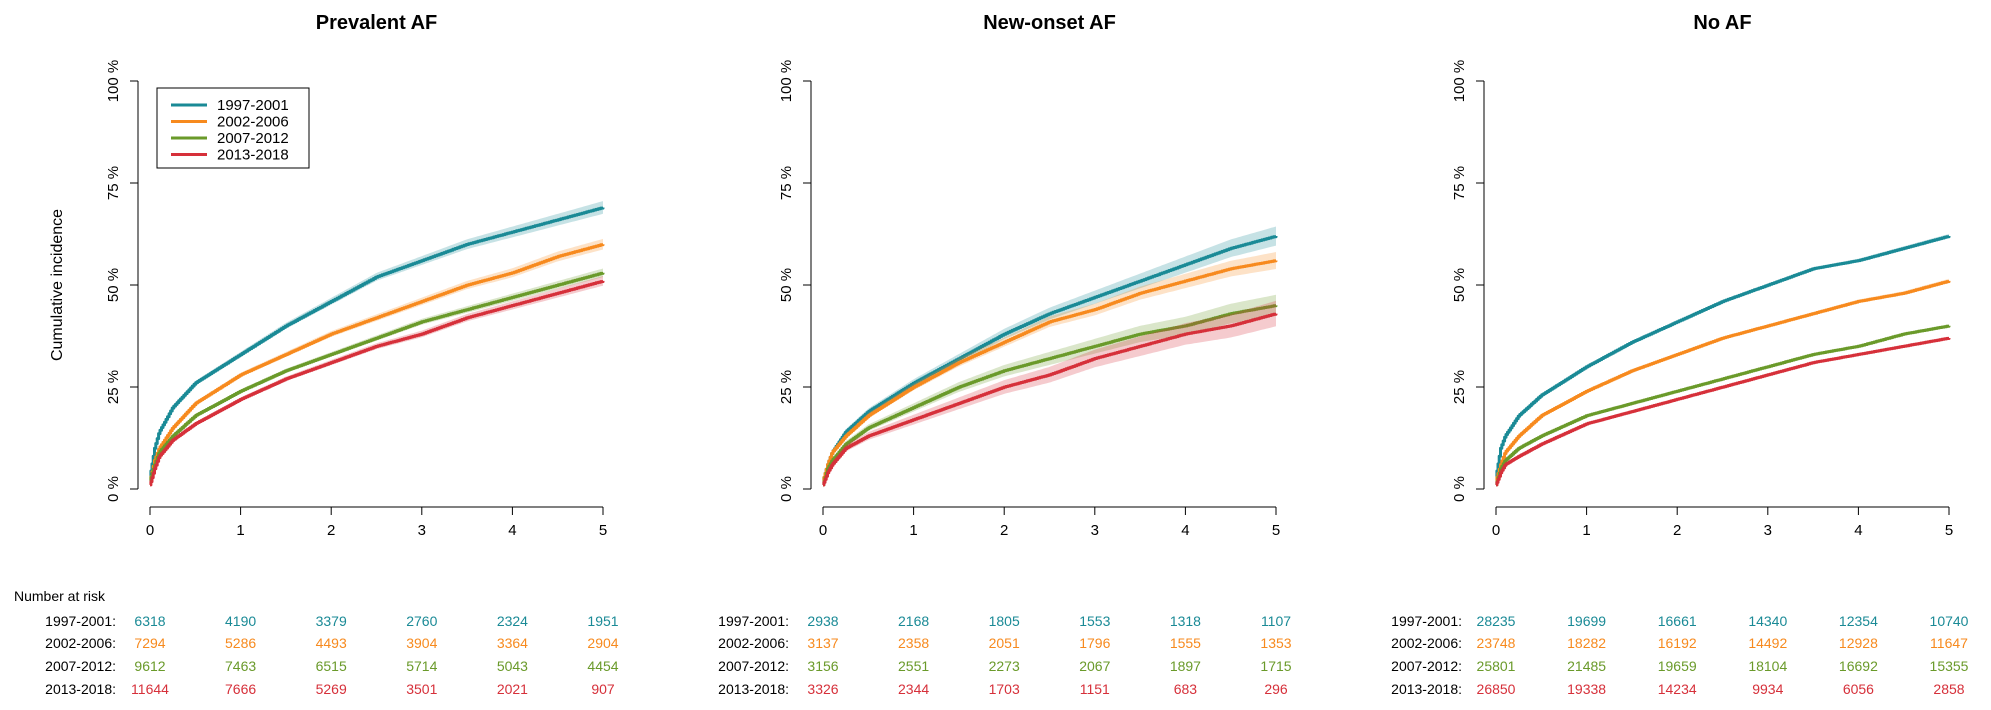 The image size is (1991, 710). What do you see at coordinates (331, 689) in the screenshot?
I see `risk-value: 5269` at bounding box center [331, 689].